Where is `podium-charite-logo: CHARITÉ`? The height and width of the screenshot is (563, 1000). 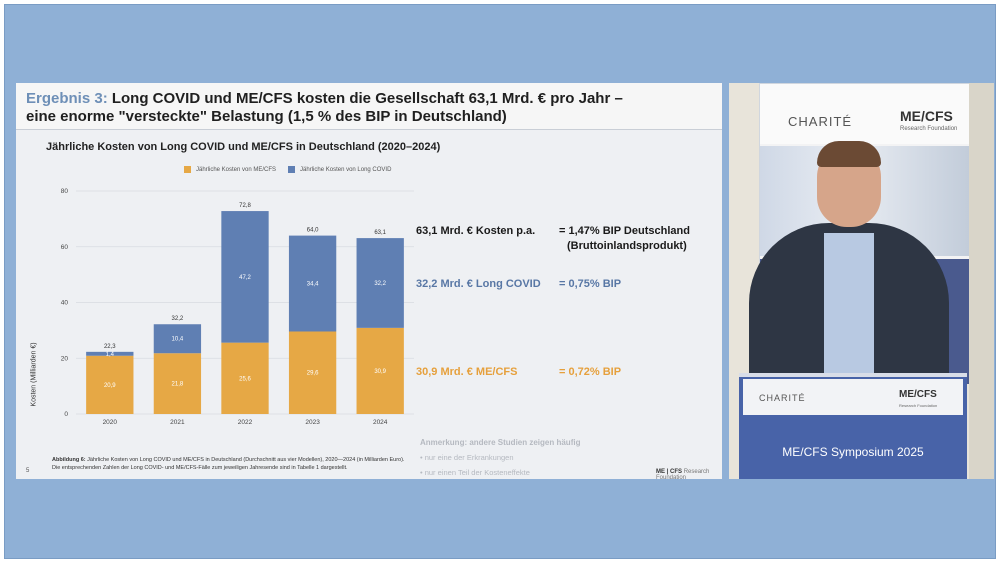 podium-charite-logo: CHARITÉ is located at coordinates (782, 398).